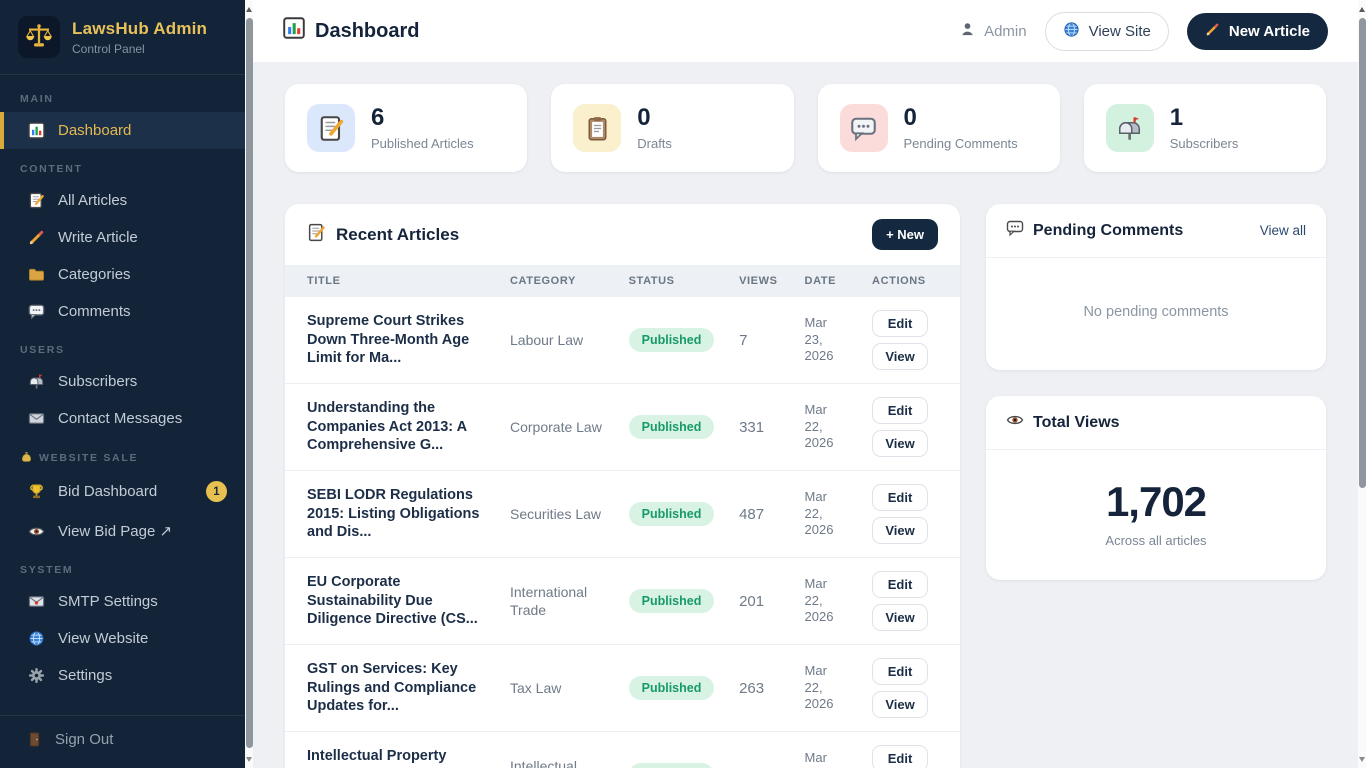  I want to click on sidebar-item-view-website: View Website, so click(122, 638).